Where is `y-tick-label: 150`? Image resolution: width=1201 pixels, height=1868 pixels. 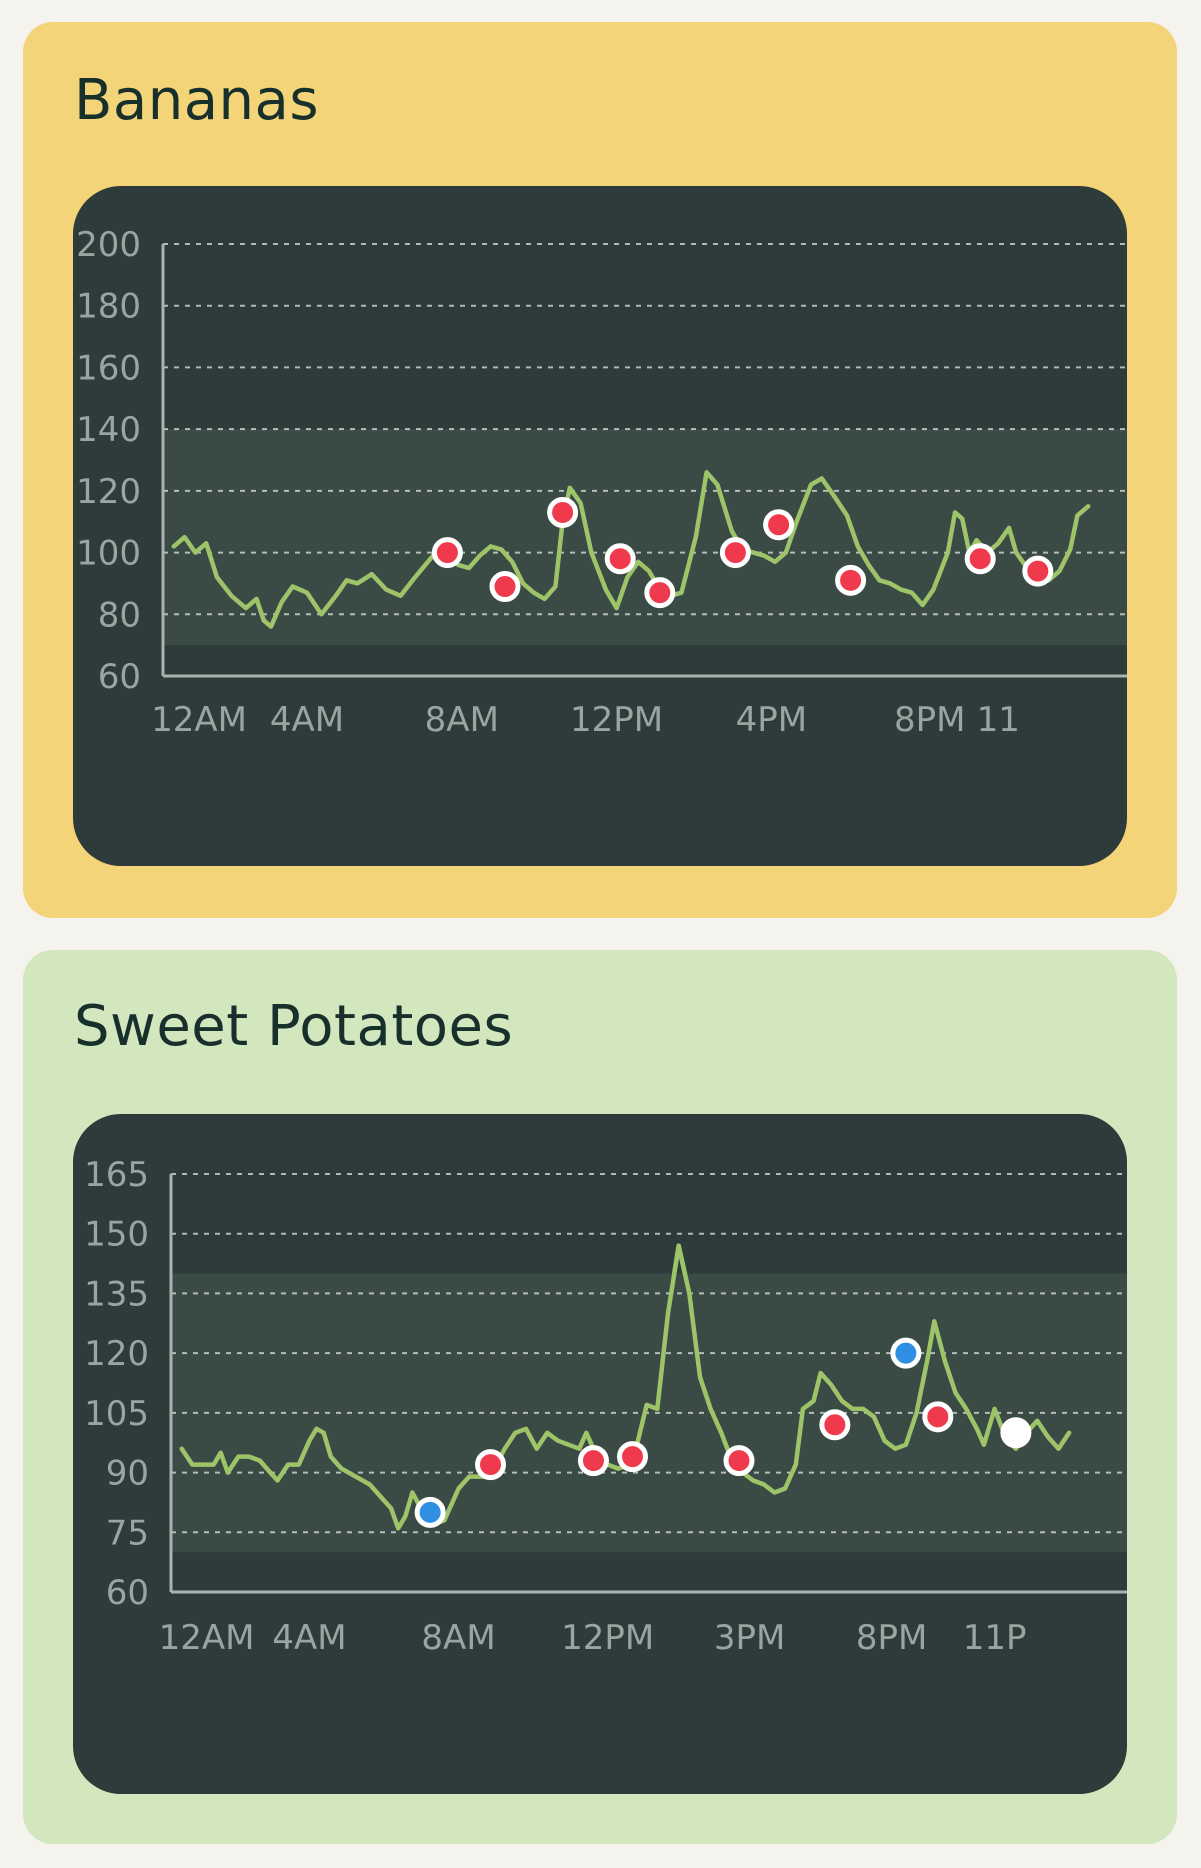 y-tick-label: 150 is located at coordinates (116, 1235).